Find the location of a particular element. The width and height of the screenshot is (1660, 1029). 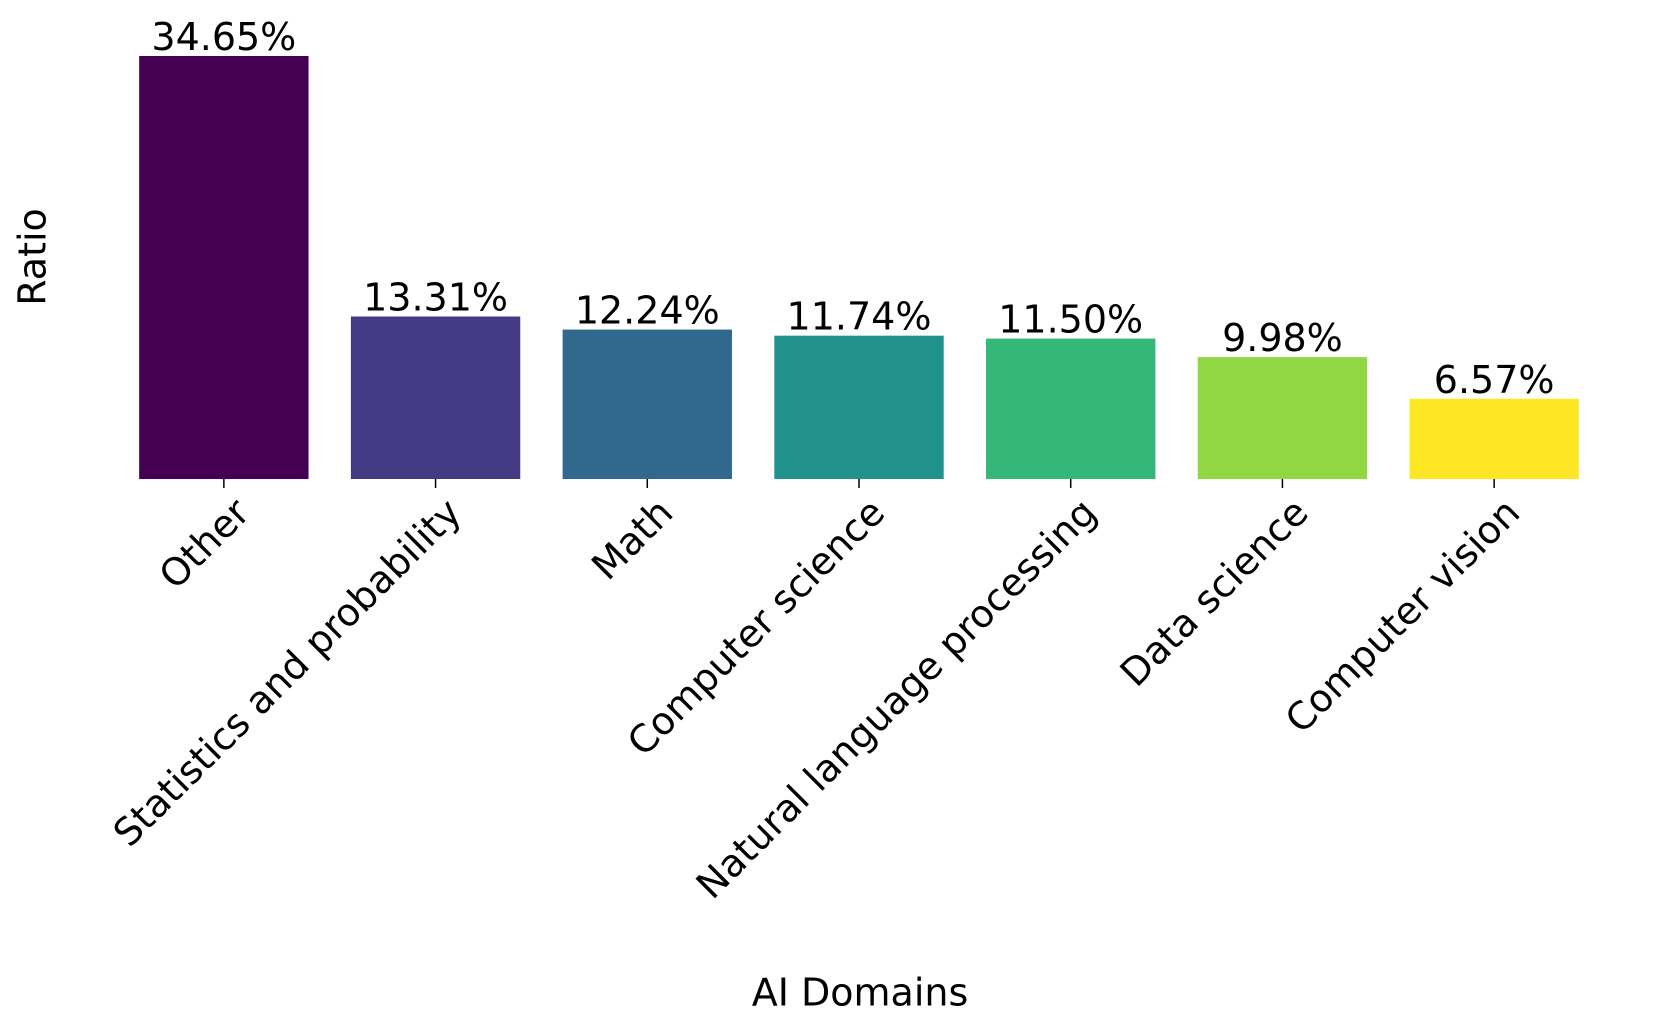

x-tick-label: Statistics and probability is located at coordinates (287, 672).